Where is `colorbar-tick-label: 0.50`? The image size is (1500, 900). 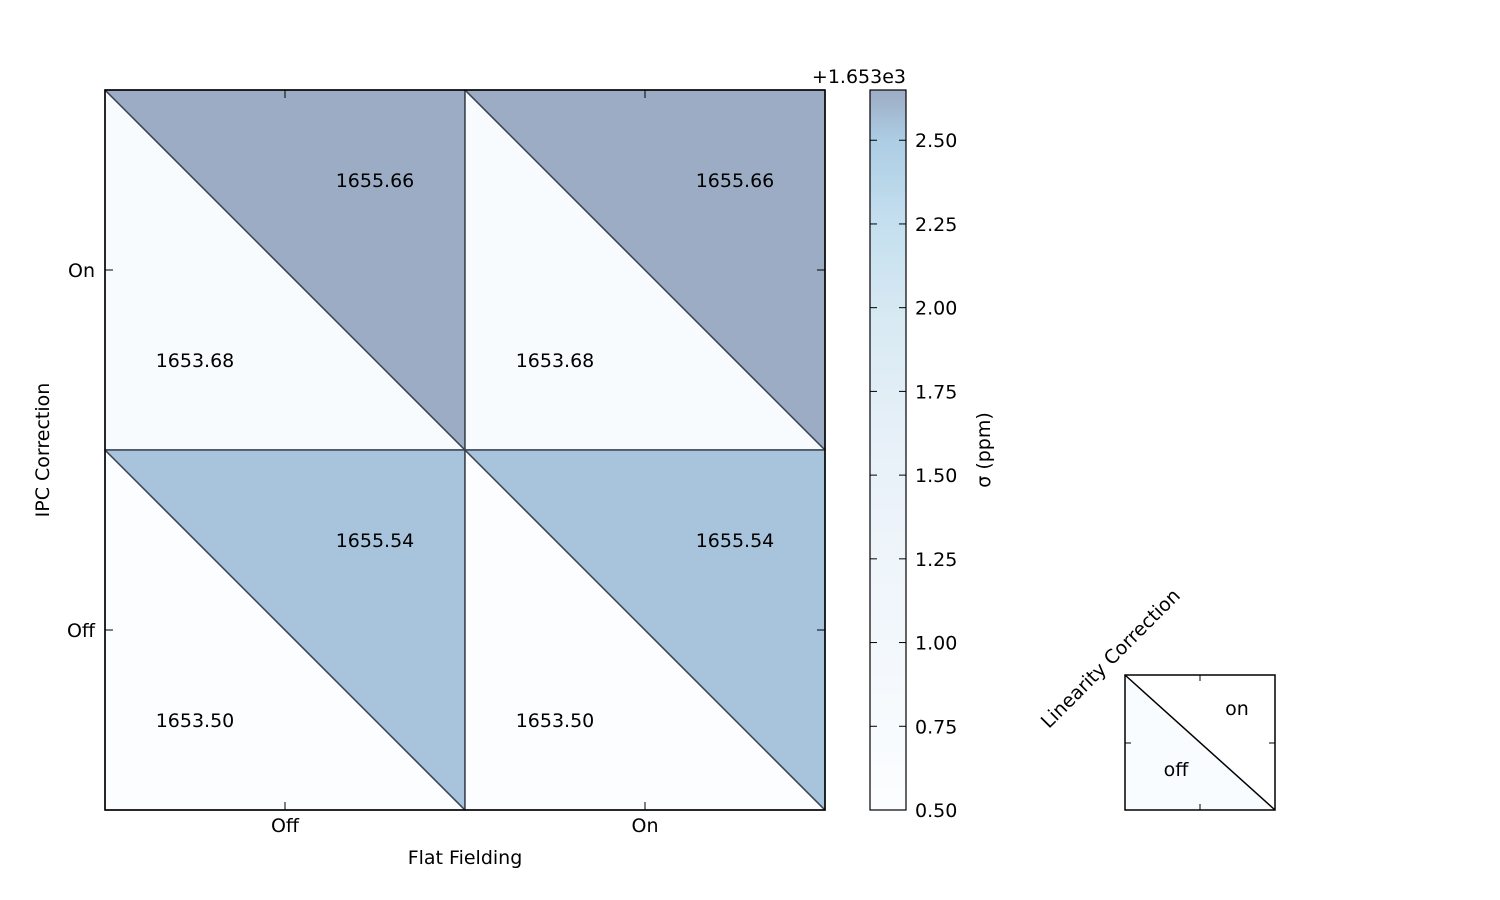 colorbar-tick-label: 0.50 is located at coordinates (936, 811).